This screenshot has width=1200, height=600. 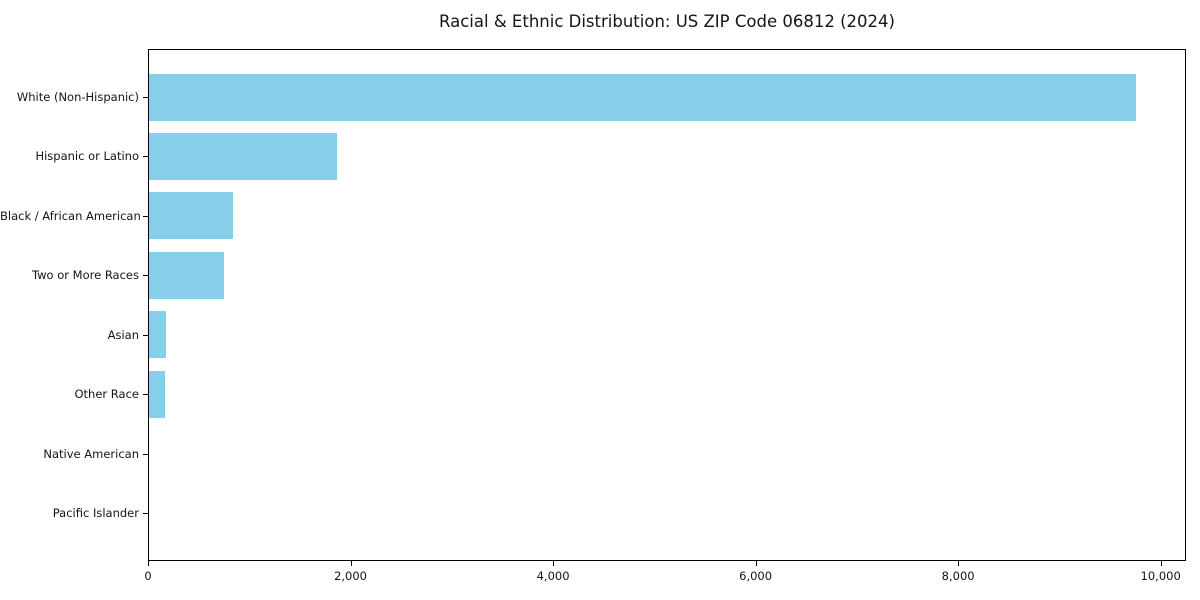 I want to click on y-tick-label: Other Race, so click(x=107, y=394).